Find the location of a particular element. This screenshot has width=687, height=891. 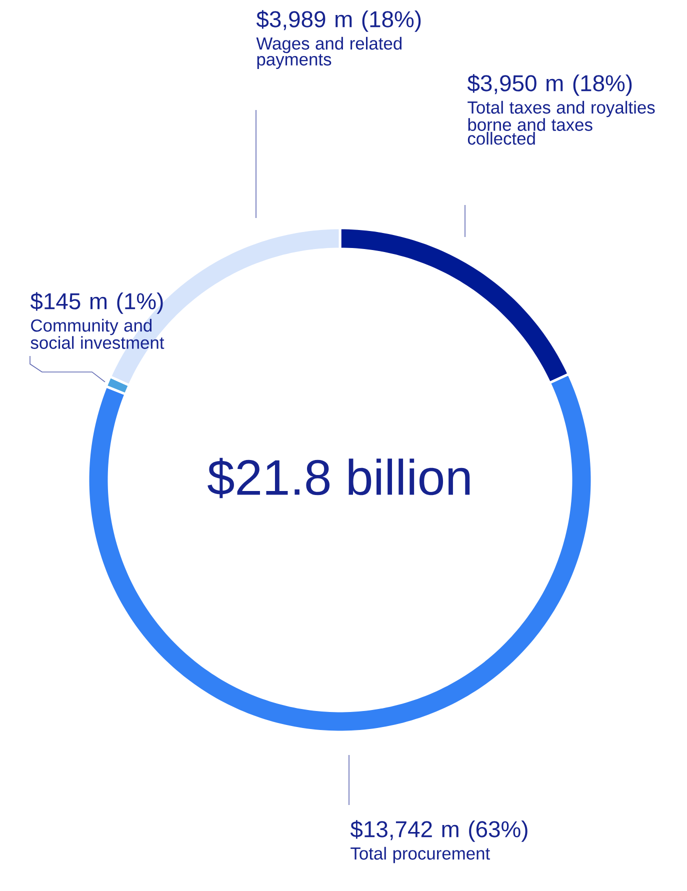

data-label: $13,742 m (63%) is located at coordinates (439, 831).